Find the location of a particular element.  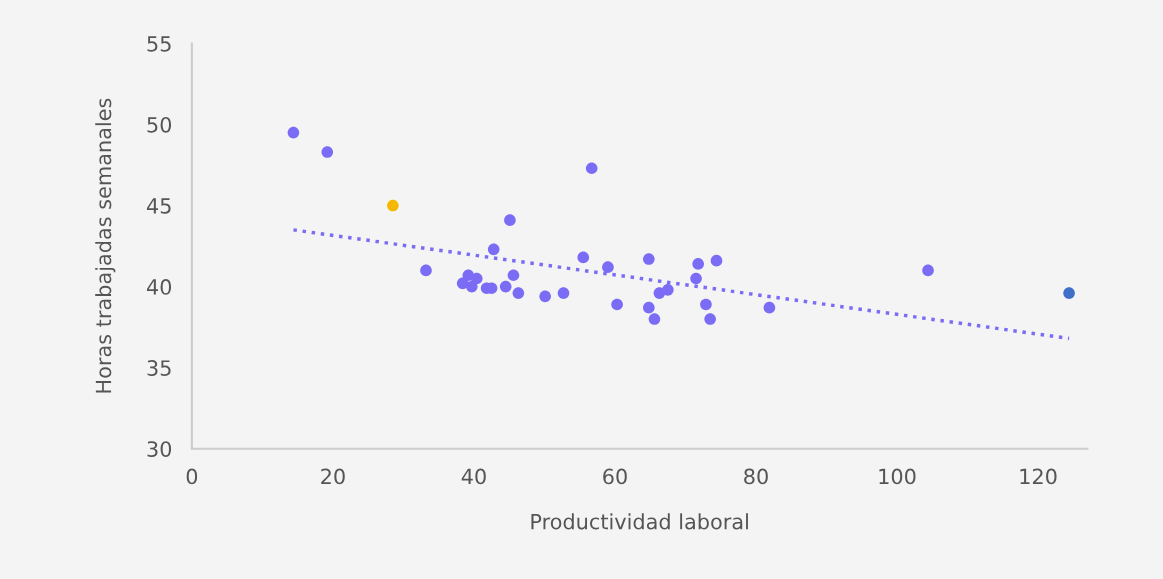

x-tick-label: 80 is located at coordinates (756, 476).